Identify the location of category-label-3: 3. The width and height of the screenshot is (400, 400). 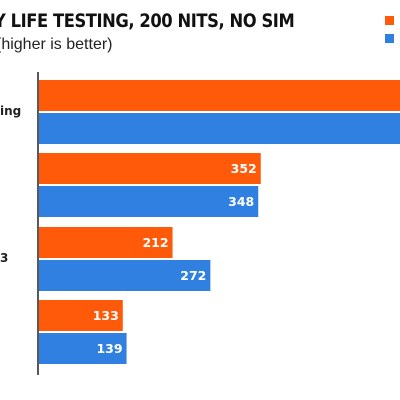
(4, 258).